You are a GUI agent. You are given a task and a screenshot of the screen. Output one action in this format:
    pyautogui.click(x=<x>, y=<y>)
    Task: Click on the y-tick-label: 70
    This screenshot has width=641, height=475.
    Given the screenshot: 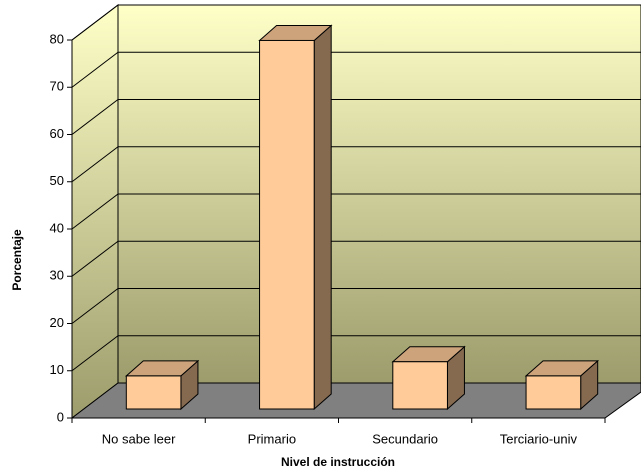 What is the action you would take?
    pyautogui.click(x=57, y=86)
    